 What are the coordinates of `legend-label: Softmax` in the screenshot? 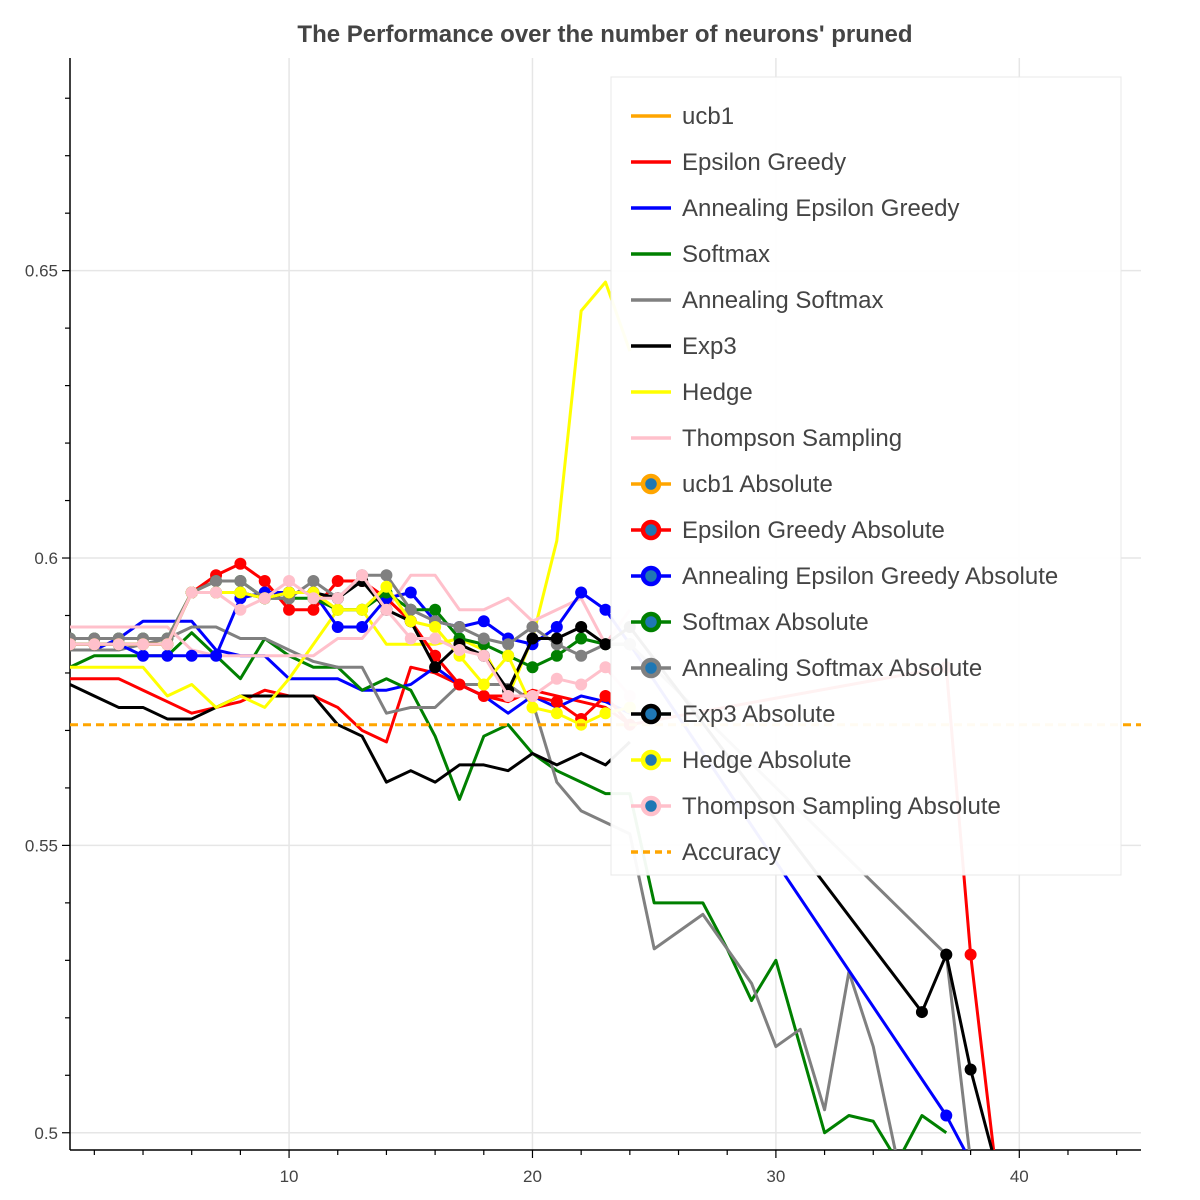 It's located at (726, 254).